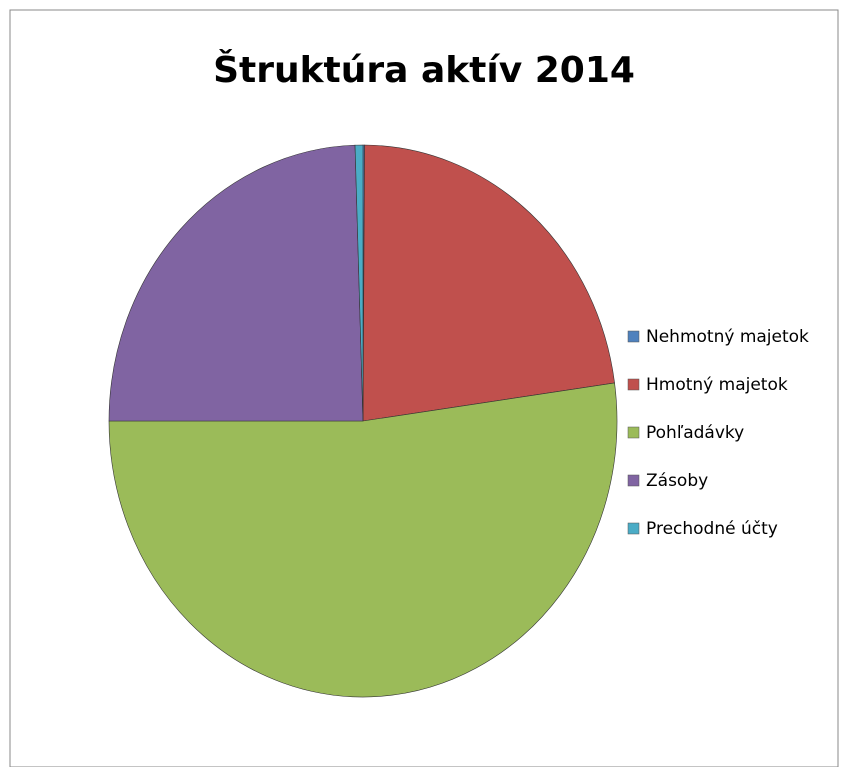  Describe the element at coordinates (727, 337) in the screenshot. I see `legend-label: Nehmotný majetok` at that location.